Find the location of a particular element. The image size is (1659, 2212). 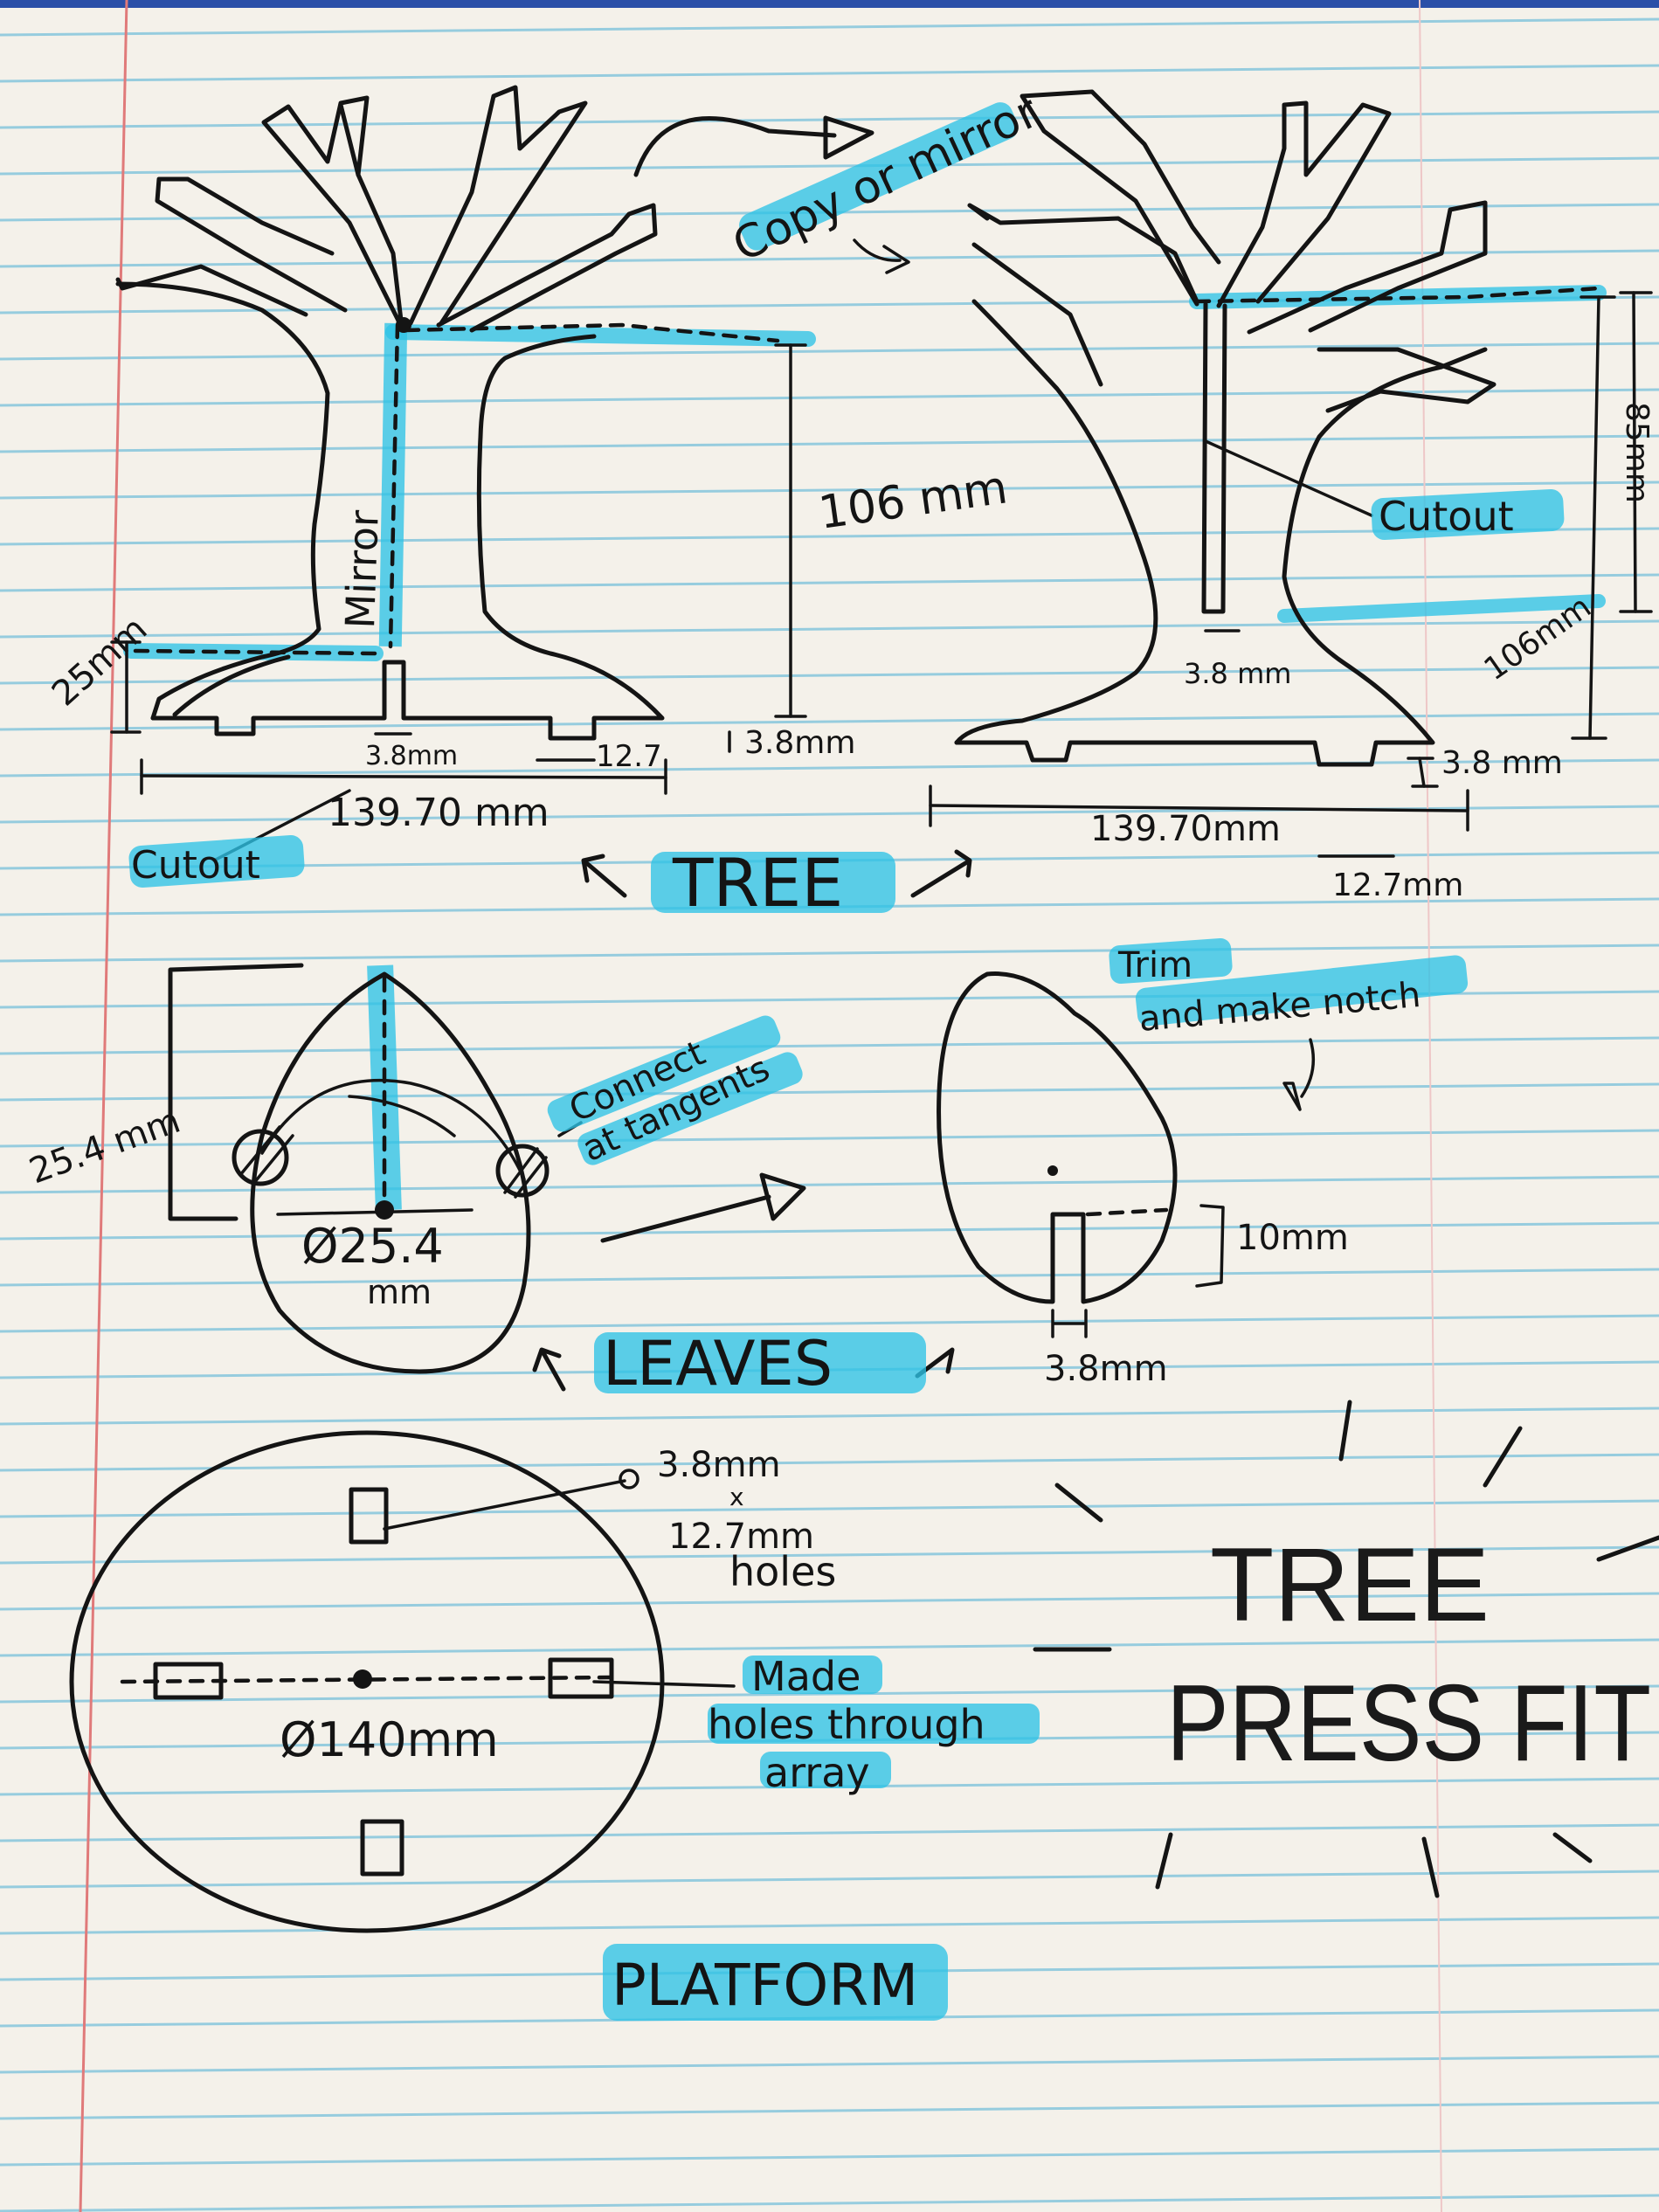

cutout-right-label: Cutout is located at coordinates (1446, 516).